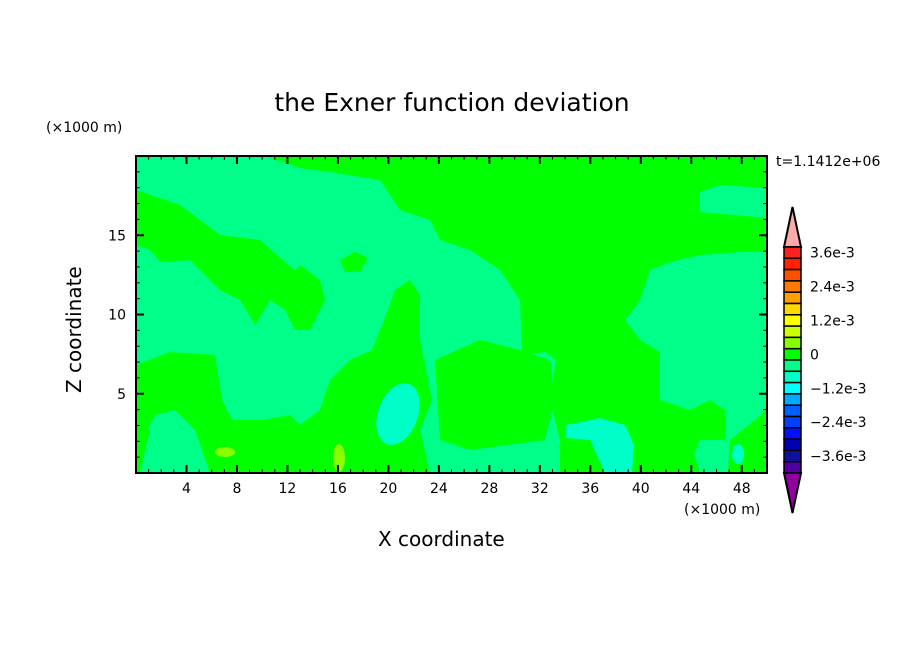 The height and width of the screenshot is (654, 904). I want to click on colorbar-label: −1.2e-3, so click(838, 389).